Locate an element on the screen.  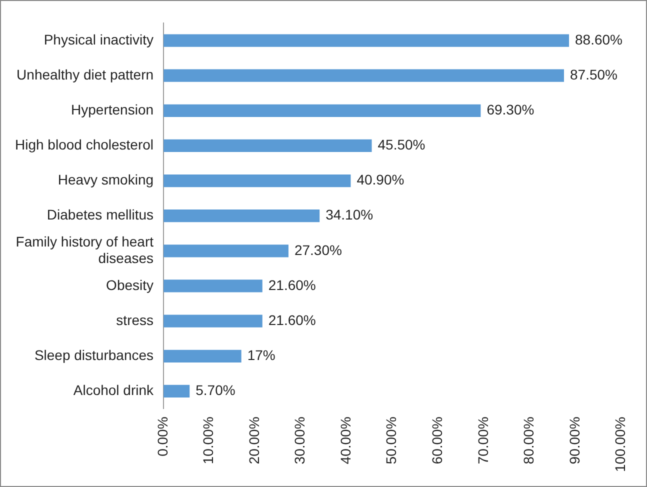
y-tick-label: Physical inactivity is located at coordinates (99, 39).